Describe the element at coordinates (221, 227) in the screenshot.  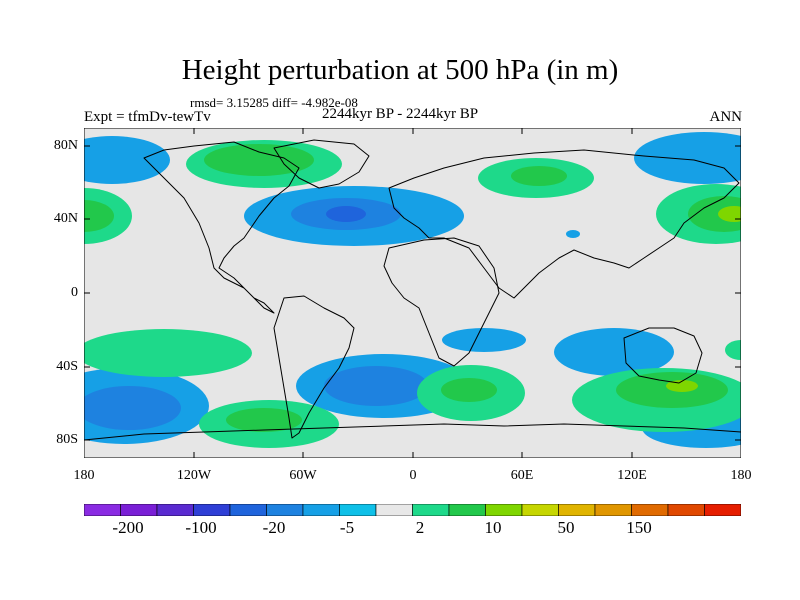
I see `north-america-coast` at that location.